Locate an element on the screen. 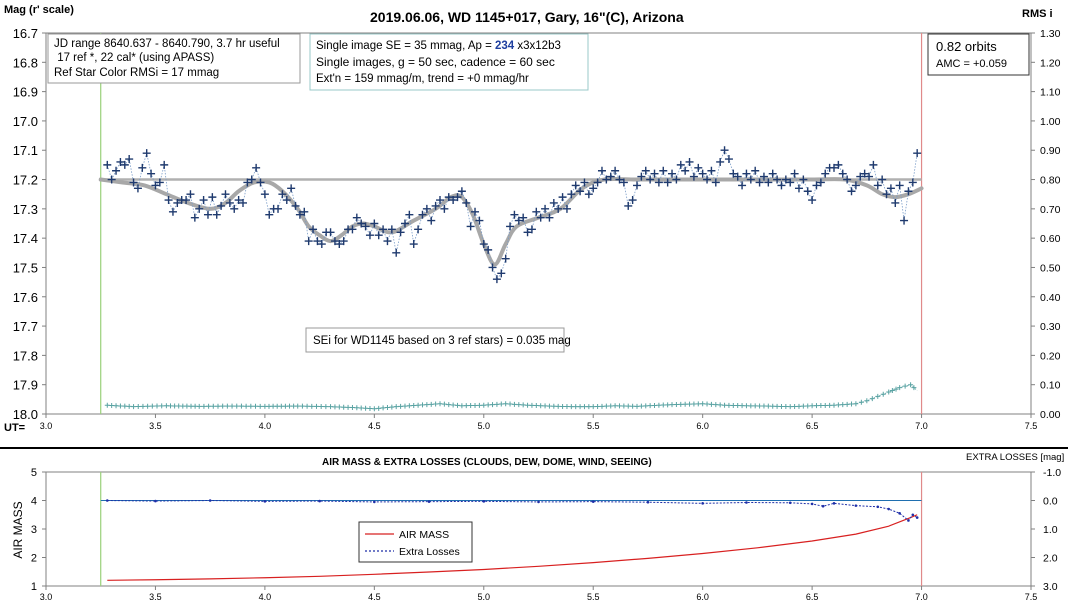 This screenshot has width=1068, height=608. top-y2-axis-label: RMS i is located at coordinates (1037, 14).